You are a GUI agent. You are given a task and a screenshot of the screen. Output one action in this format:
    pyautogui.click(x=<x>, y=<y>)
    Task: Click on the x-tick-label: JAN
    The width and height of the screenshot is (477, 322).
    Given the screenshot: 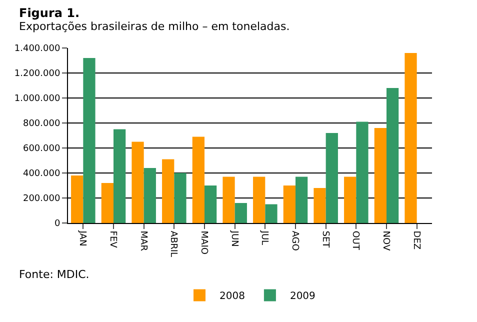 What is the action you would take?
    pyautogui.click(x=82, y=238)
    